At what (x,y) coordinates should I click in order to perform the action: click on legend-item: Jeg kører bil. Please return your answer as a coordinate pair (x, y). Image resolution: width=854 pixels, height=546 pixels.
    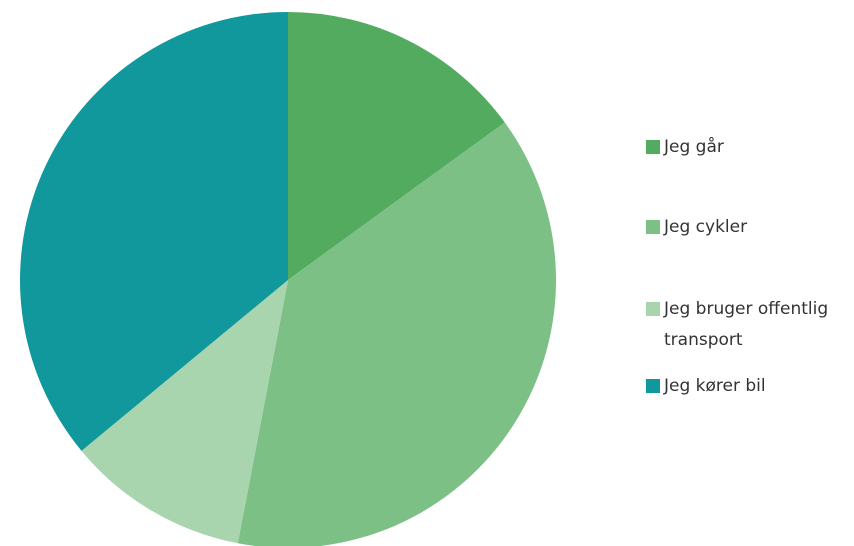
    Looking at the image, I should click on (750, 386).